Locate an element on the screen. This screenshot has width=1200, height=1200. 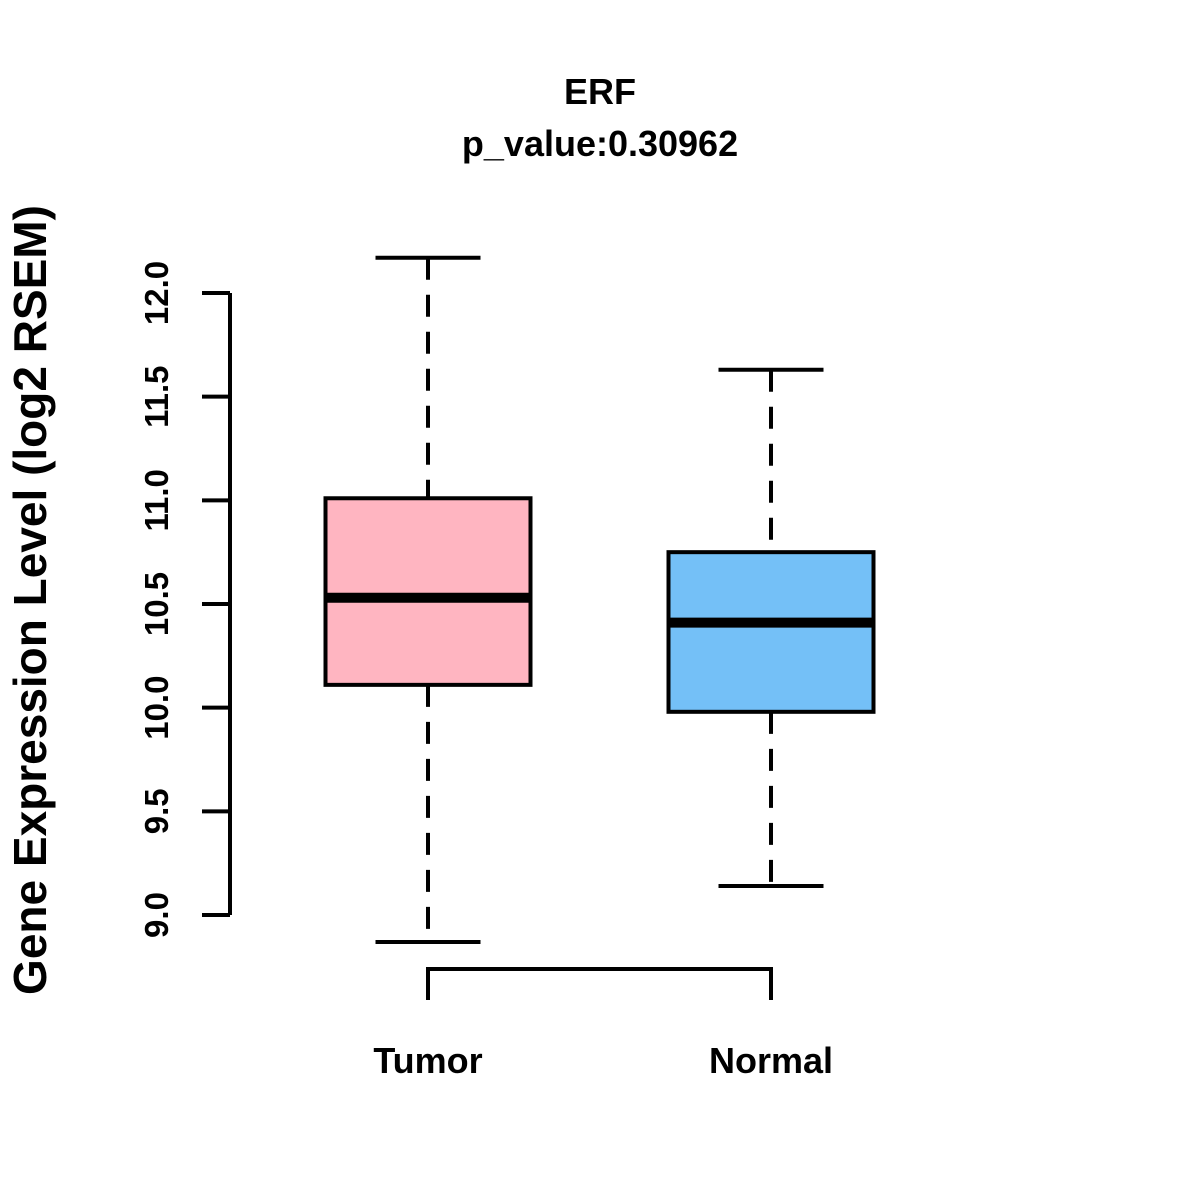
chart-subtitle: p_value:0.30962 is located at coordinates (600, 143).